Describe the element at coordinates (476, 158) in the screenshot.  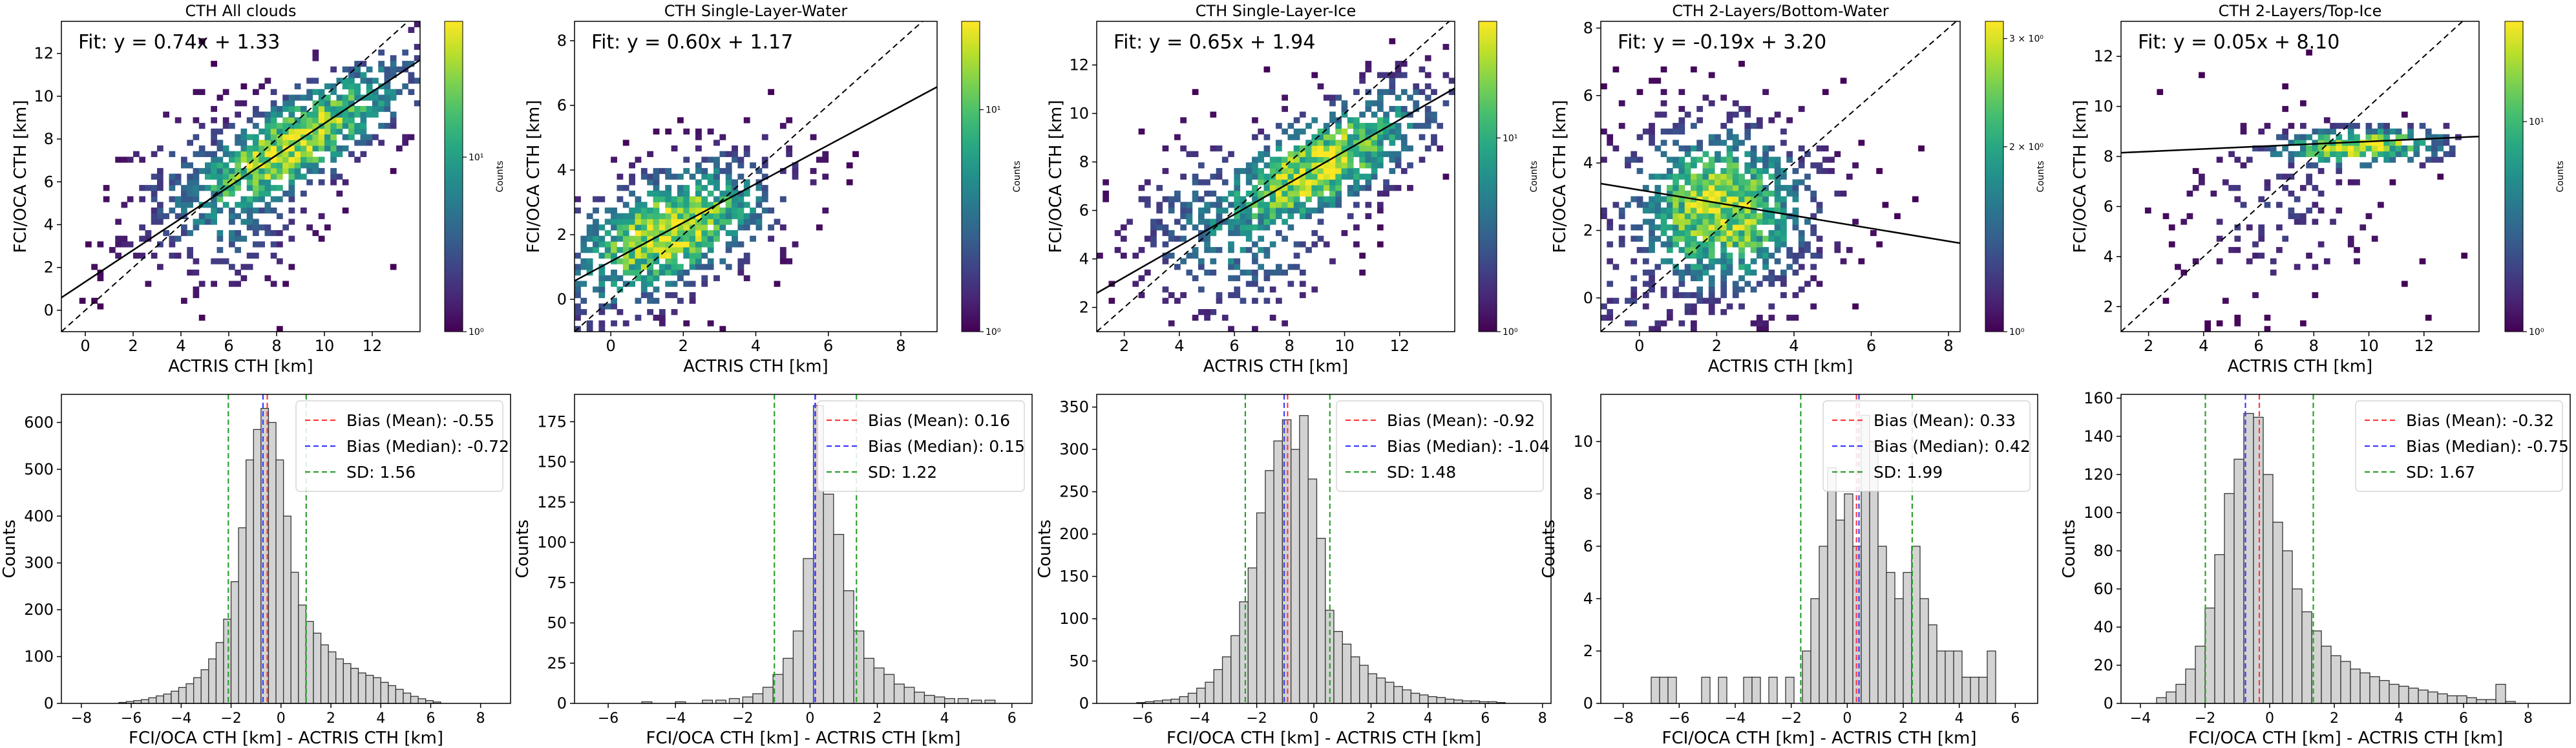
I see `colorbar-tick-label: 10¹` at that location.